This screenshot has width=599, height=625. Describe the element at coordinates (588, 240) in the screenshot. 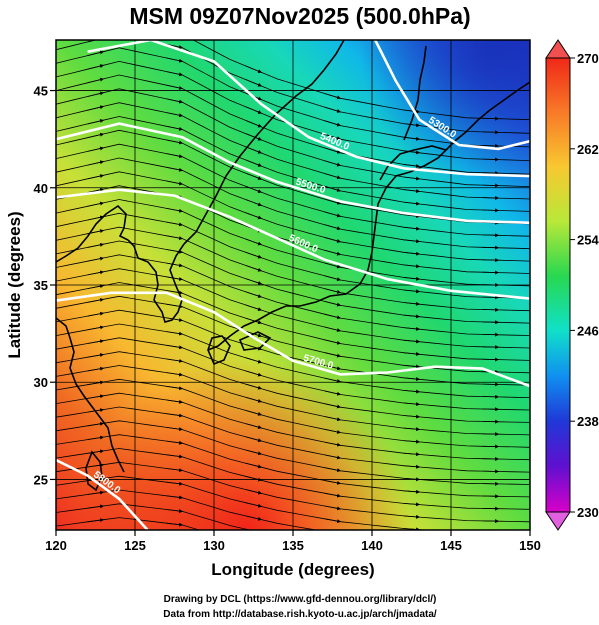

I see `colorbar-tick-label: 254` at that location.